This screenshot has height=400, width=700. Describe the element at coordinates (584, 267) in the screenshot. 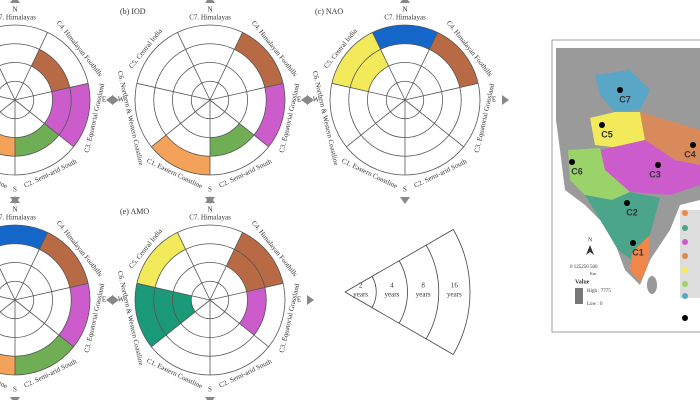

I see `scale-label: 0 125250 500` at that location.